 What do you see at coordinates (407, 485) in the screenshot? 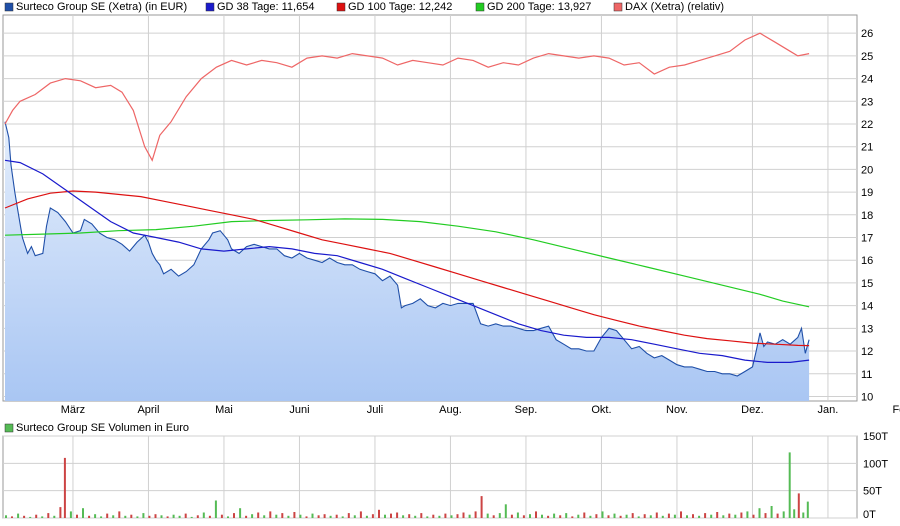
I see `volume-bars` at bounding box center [407, 485].